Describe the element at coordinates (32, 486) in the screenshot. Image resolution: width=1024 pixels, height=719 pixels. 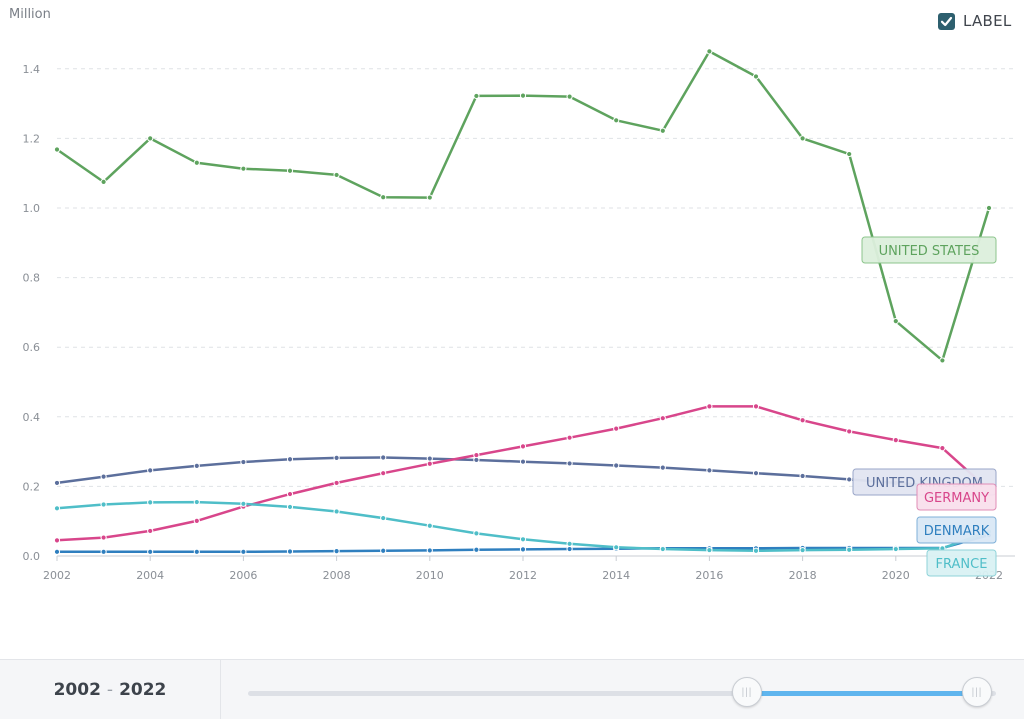
I see `y-tick-label: 0.2` at that location.